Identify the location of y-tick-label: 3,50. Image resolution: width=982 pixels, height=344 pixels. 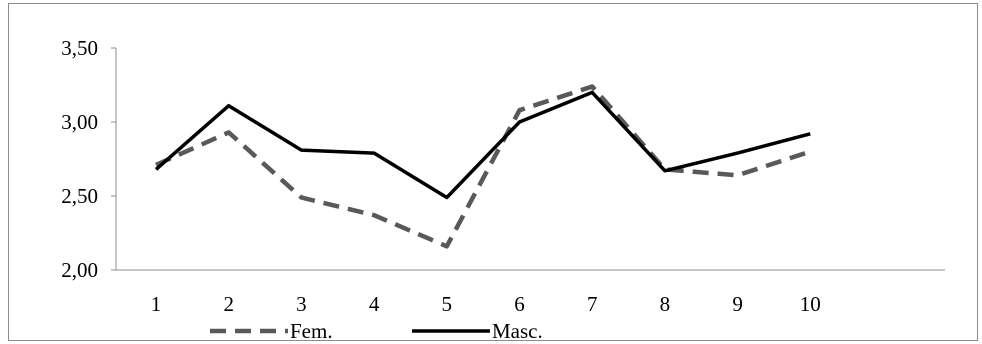
(79, 48).